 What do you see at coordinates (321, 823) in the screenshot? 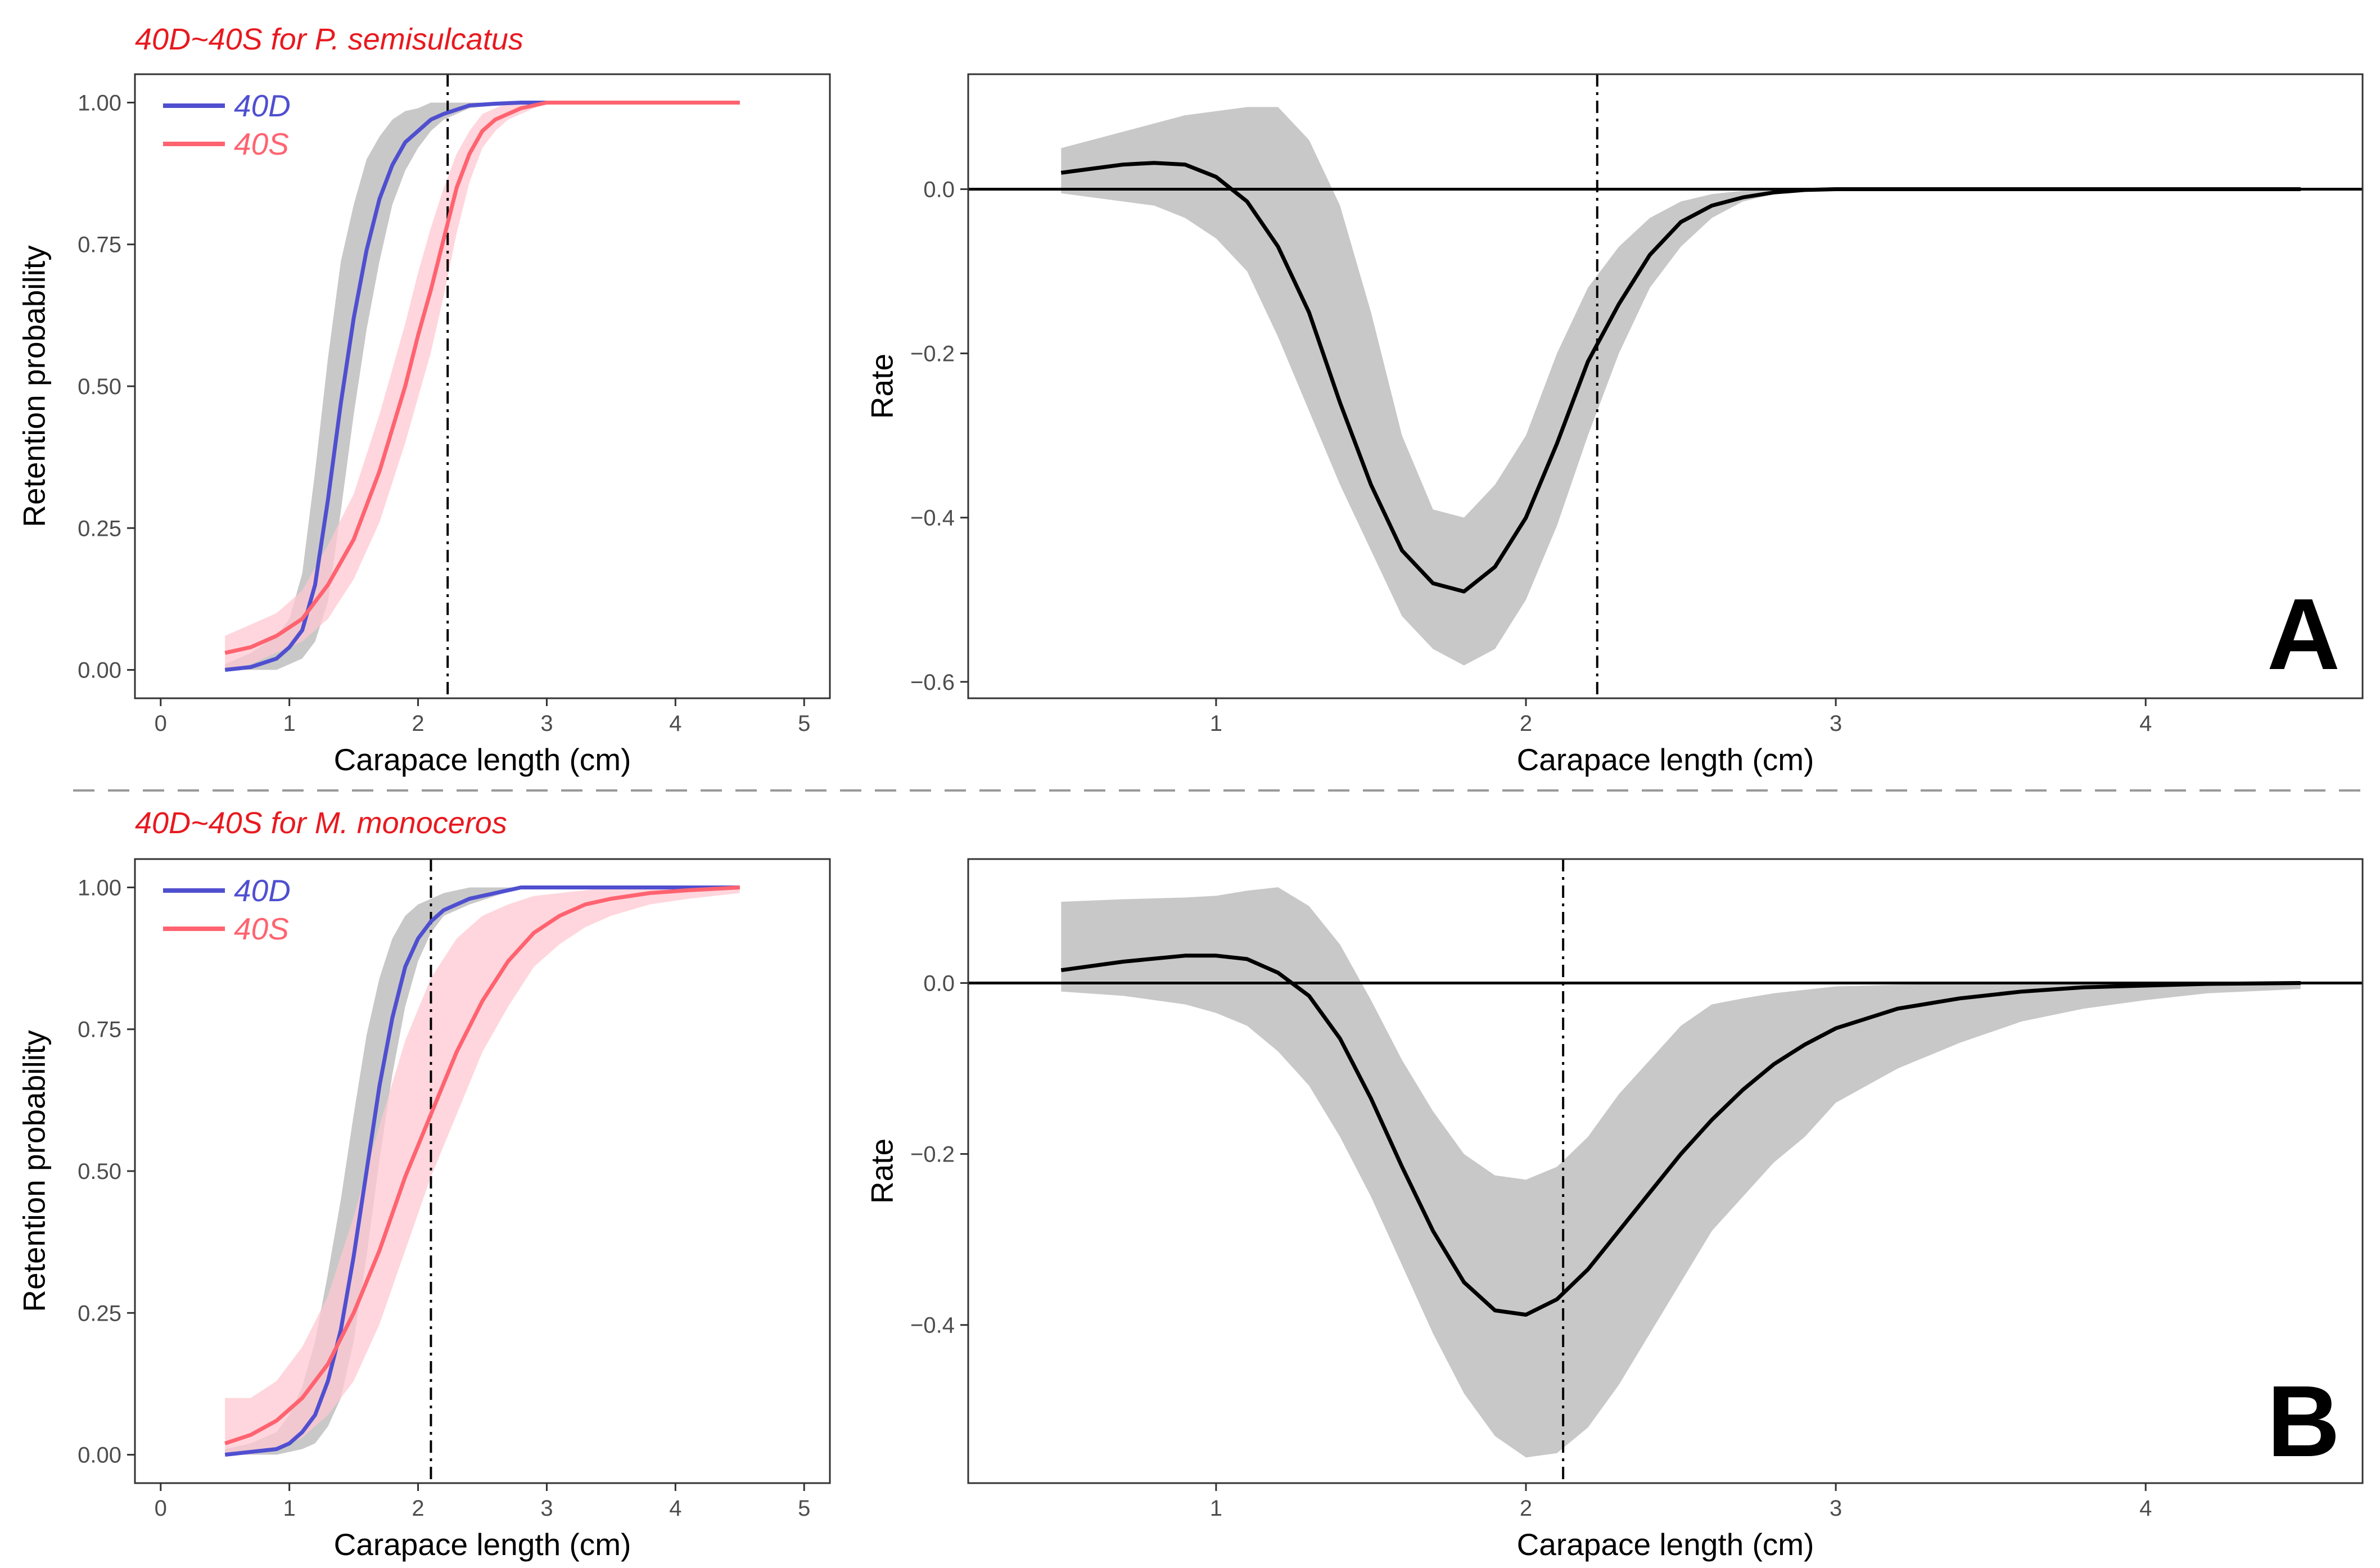
I see `panel-title: 40D~40S for M. monoceros` at bounding box center [321, 823].